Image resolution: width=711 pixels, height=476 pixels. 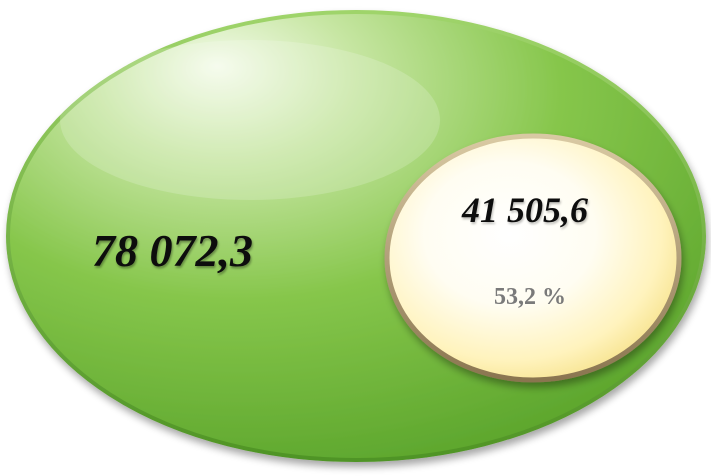 I want to click on inner-share-label: 53,2 %, so click(x=530, y=297).